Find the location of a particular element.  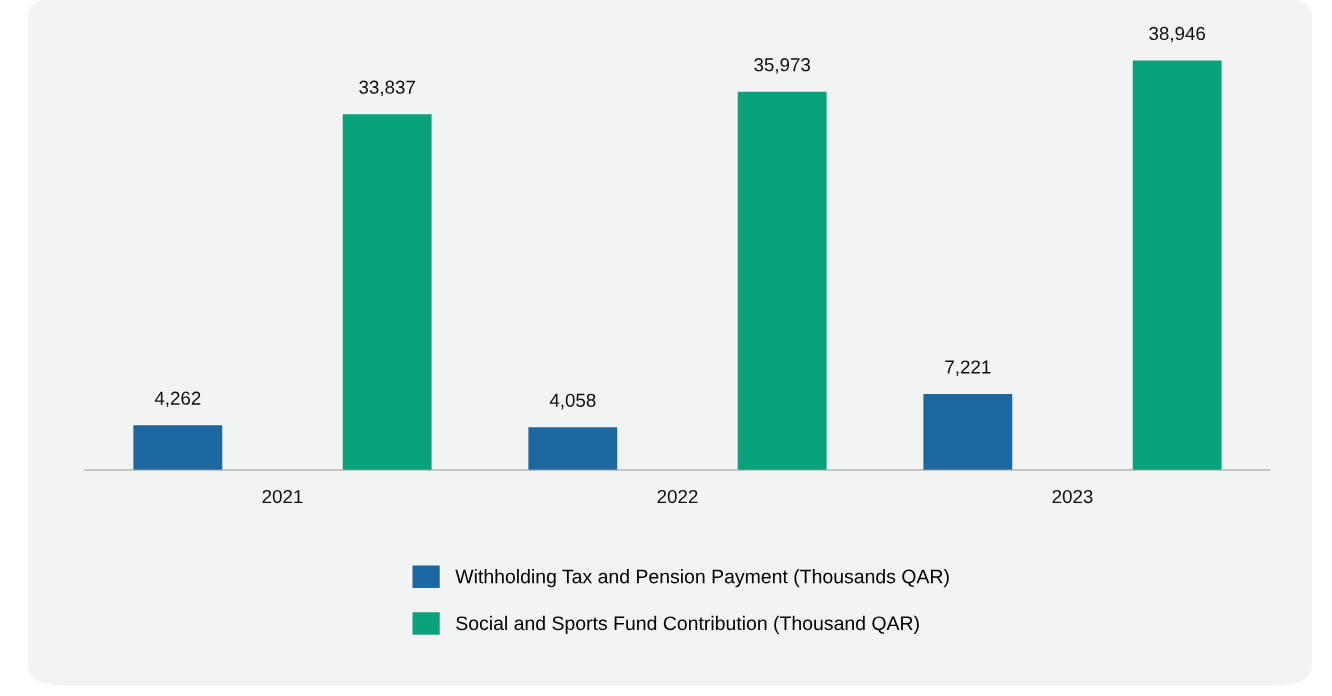

x-tick-label: 2022 is located at coordinates (677, 496).